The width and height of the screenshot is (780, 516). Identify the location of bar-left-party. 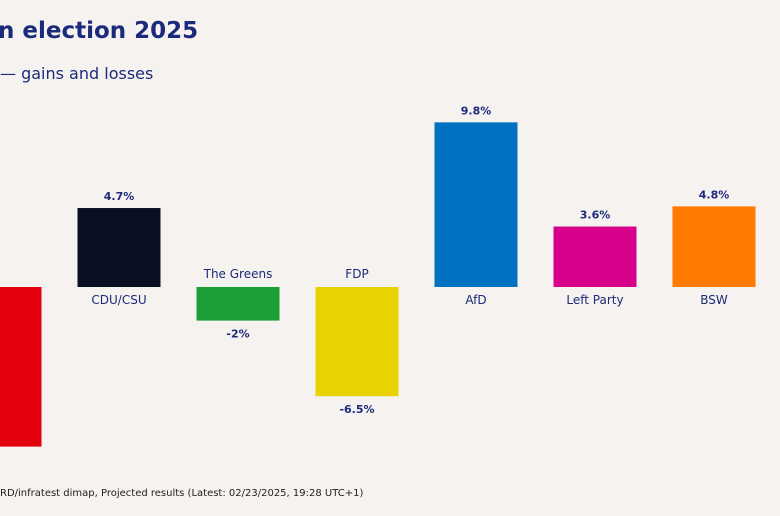
(595, 256).